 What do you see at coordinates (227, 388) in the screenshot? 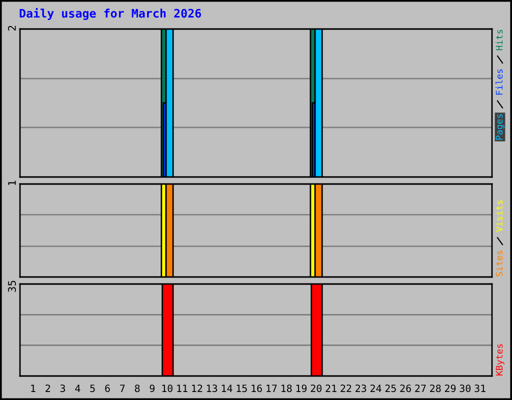
I see `x-tick-label: 14` at bounding box center [227, 388].